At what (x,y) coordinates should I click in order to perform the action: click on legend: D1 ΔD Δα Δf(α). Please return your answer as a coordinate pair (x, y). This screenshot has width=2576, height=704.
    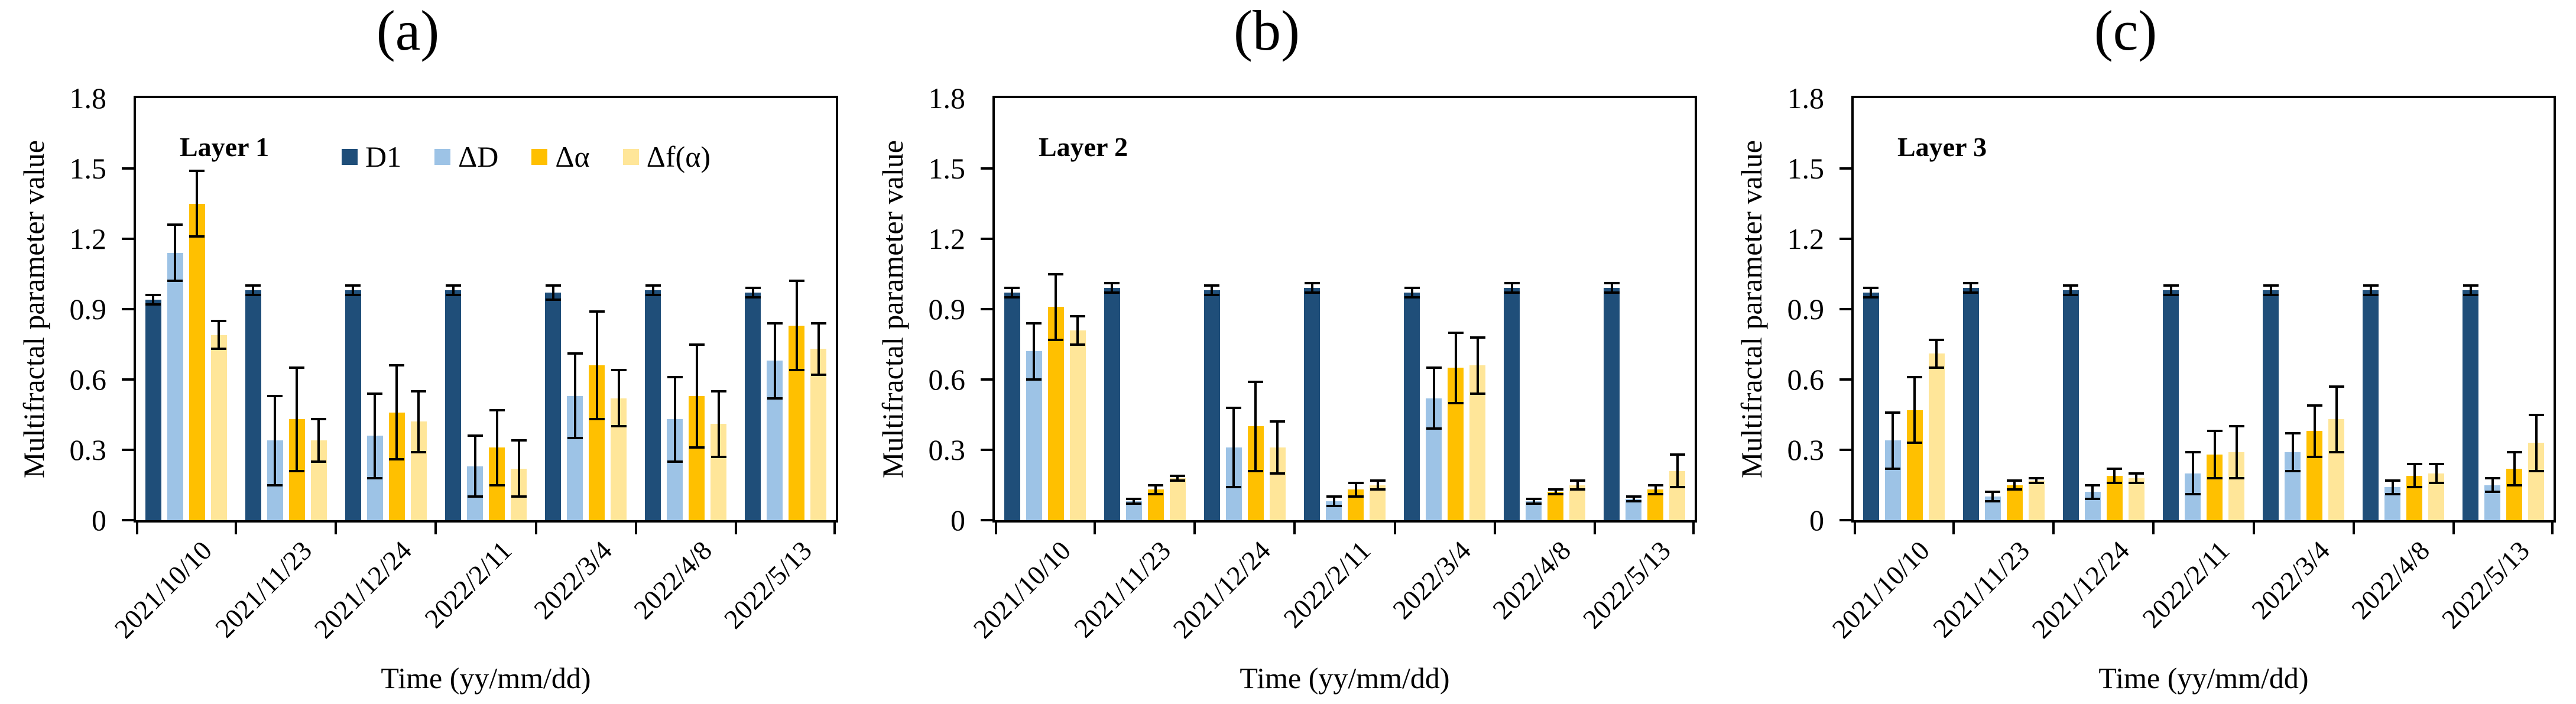
    Looking at the image, I should click on (526, 156).